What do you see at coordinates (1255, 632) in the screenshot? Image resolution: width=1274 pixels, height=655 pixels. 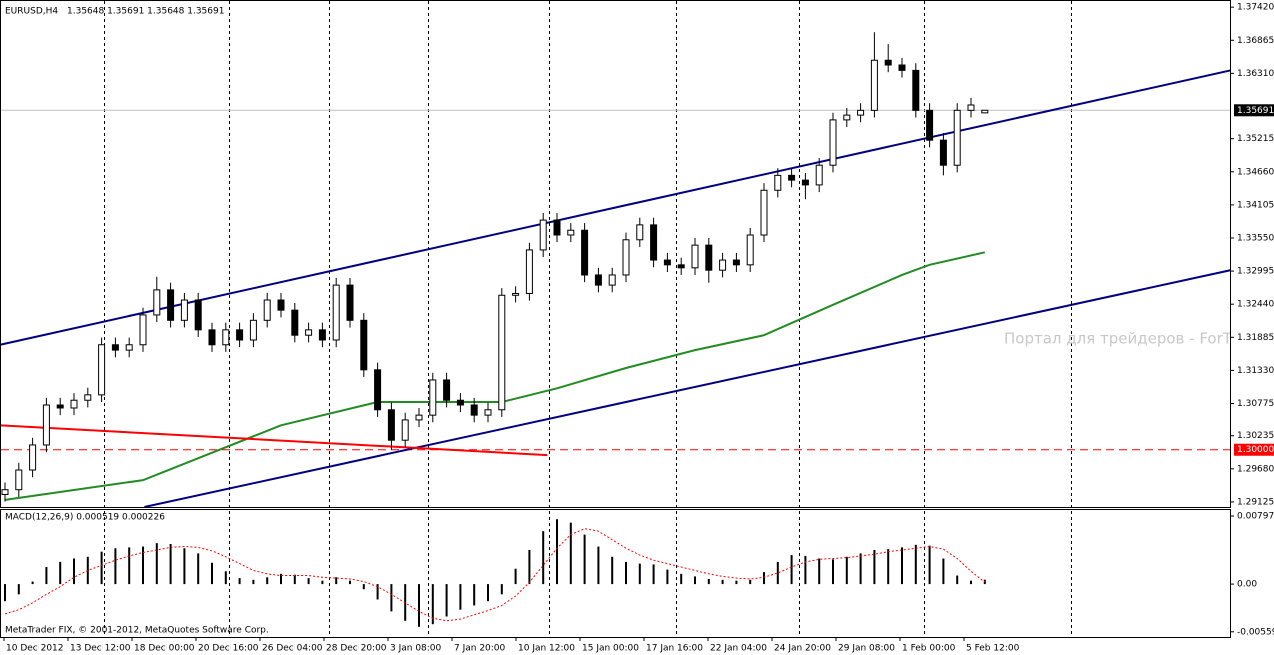 I see `macd-tick-label: -0.00559` at bounding box center [1255, 632].